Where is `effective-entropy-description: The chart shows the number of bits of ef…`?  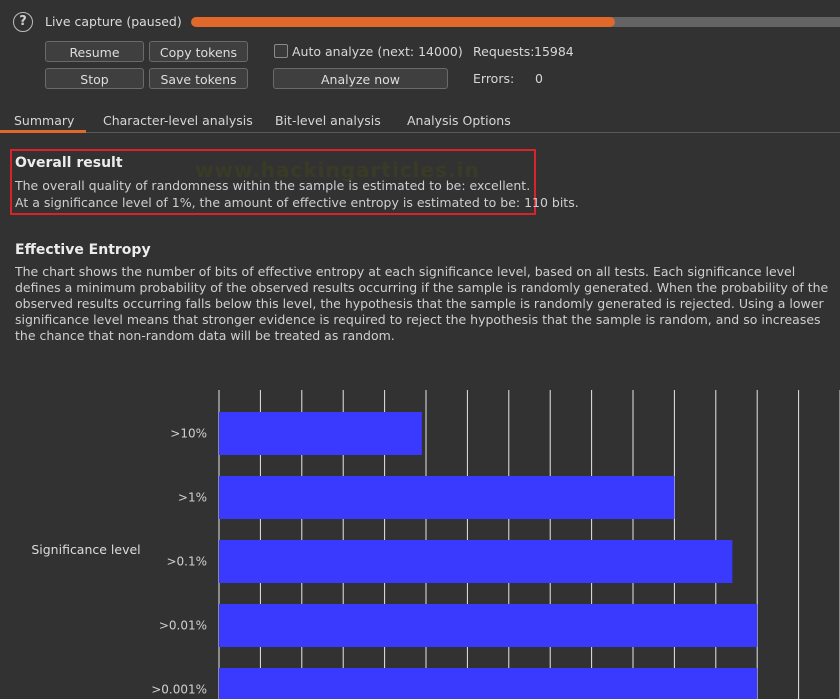 effective-entropy-description: The chart shows the number of bits of ef… is located at coordinates (422, 303).